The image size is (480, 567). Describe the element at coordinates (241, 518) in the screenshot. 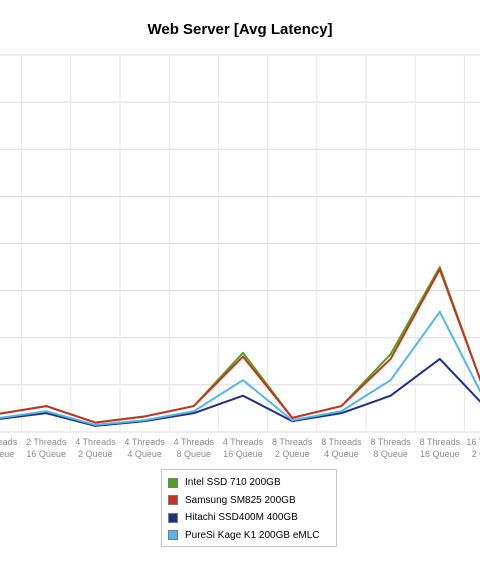

I see `legend-label: Hitachi SSD400M 400GB` at that location.